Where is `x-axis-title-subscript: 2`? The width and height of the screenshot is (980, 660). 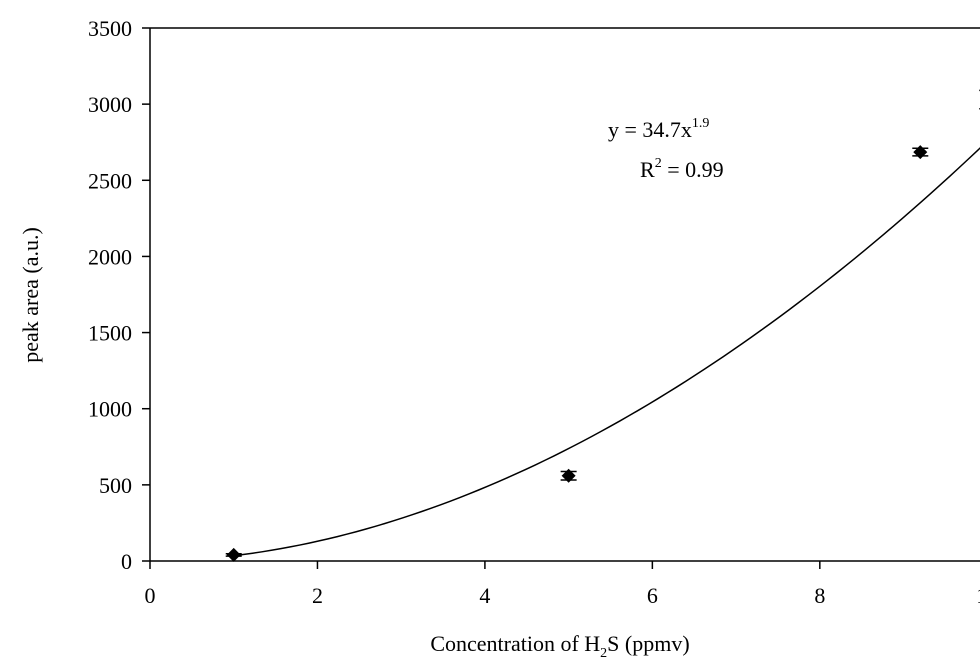
x-axis-title-subscript: 2 is located at coordinates (603, 653).